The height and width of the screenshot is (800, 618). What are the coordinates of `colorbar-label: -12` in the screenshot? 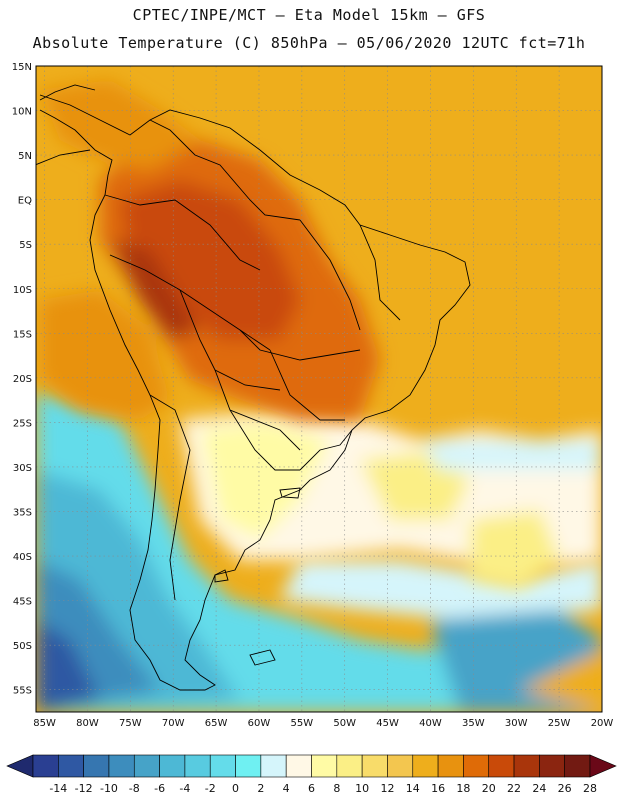 It's located at (84, 788).